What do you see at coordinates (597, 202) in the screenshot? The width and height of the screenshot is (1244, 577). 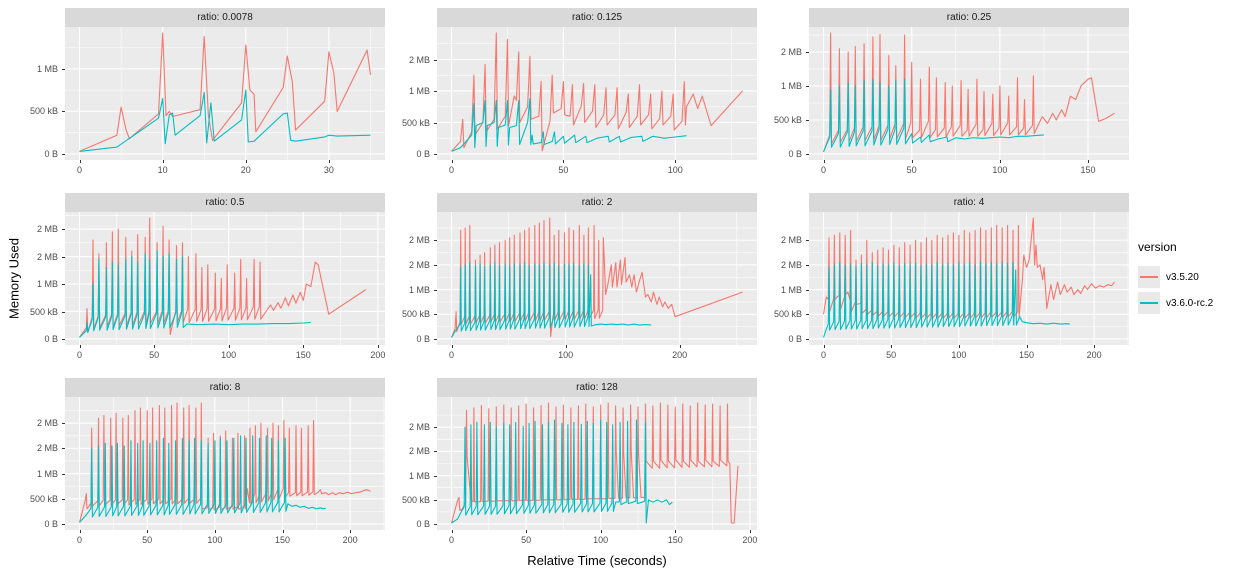 I see `facet-strip-label: ratio: 2` at bounding box center [597, 202].